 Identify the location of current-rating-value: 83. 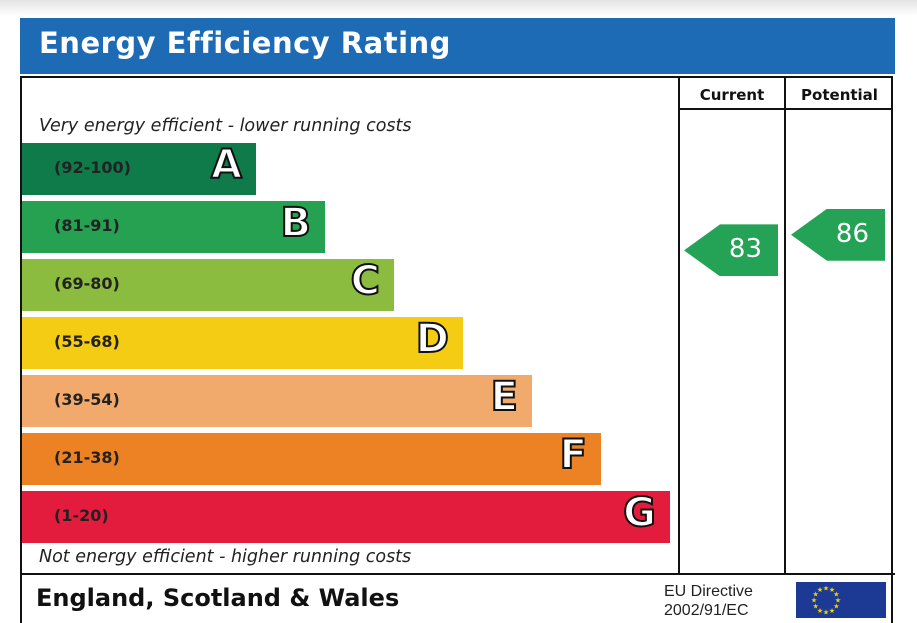
(745, 249).